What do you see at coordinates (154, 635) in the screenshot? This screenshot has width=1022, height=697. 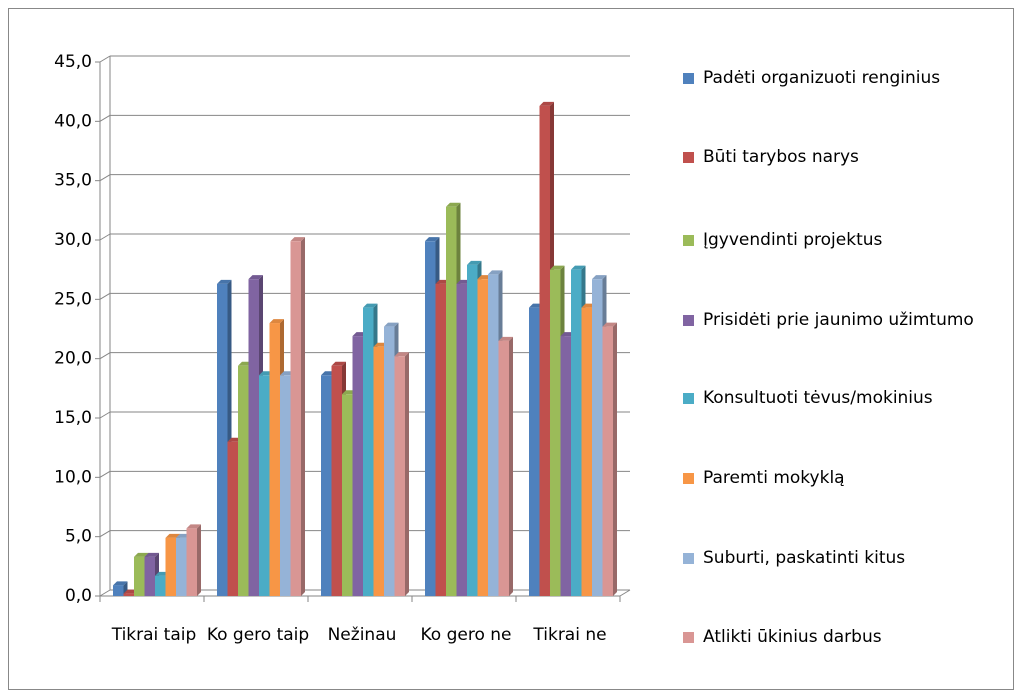 I see `x-tick-label: Tikrai taip` at bounding box center [154, 635].